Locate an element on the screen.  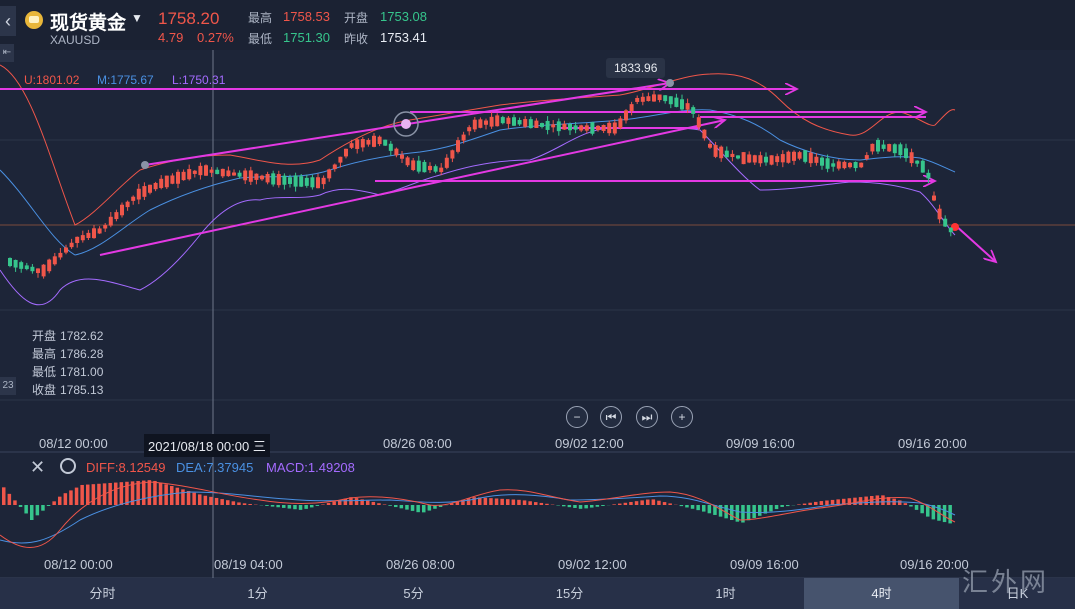
tab-daily: 日K is located at coordinates (1017, 593).